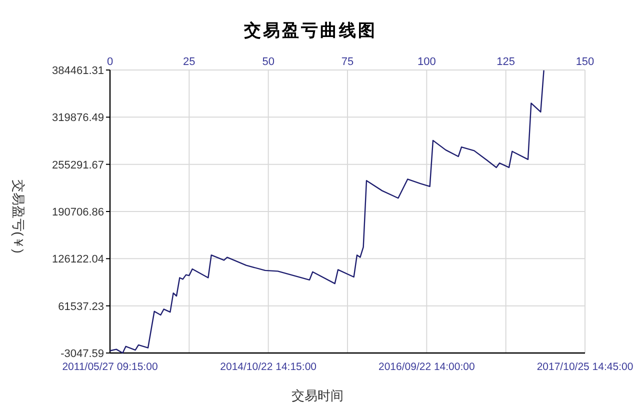 The width and height of the screenshot is (640, 409). Describe the element at coordinates (18, 217) in the screenshot. I see `y-axis-title: 交易盈亏(￥)` at that location.